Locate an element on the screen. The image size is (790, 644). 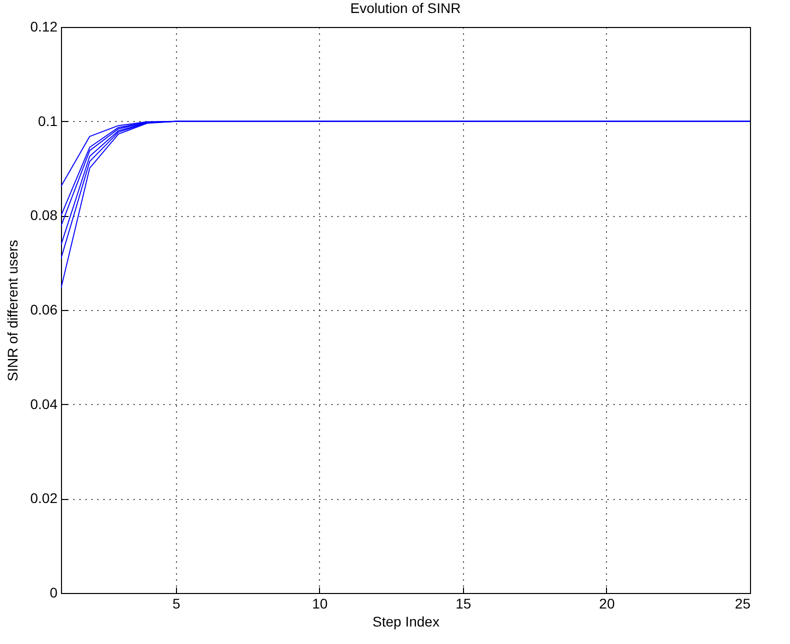
y-tick-label: 0.12 is located at coordinates (44, 26).